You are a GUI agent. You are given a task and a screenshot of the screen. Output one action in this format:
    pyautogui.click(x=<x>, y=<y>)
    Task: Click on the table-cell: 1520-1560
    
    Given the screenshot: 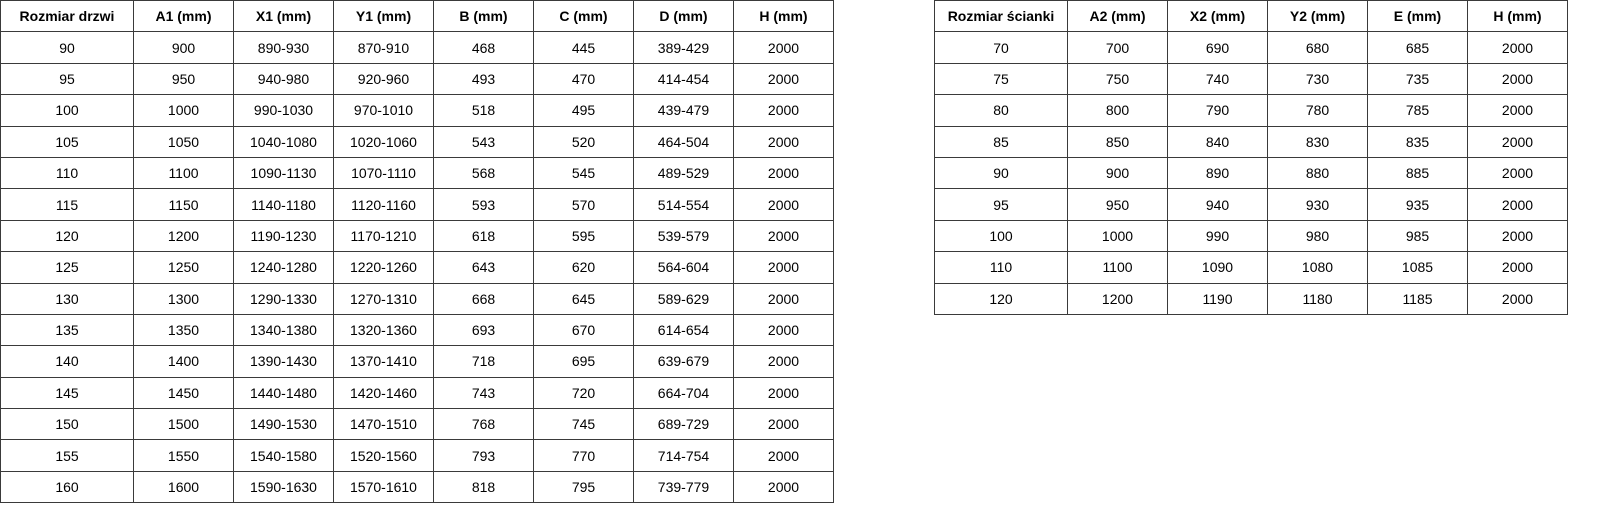 What is the action you would take?
    pyautogui.click(x=383, y=455)
    